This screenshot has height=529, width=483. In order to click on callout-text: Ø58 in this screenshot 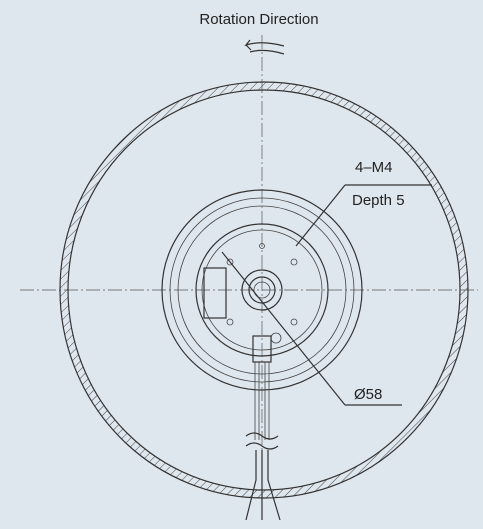, I will do `click(368, 394)`.